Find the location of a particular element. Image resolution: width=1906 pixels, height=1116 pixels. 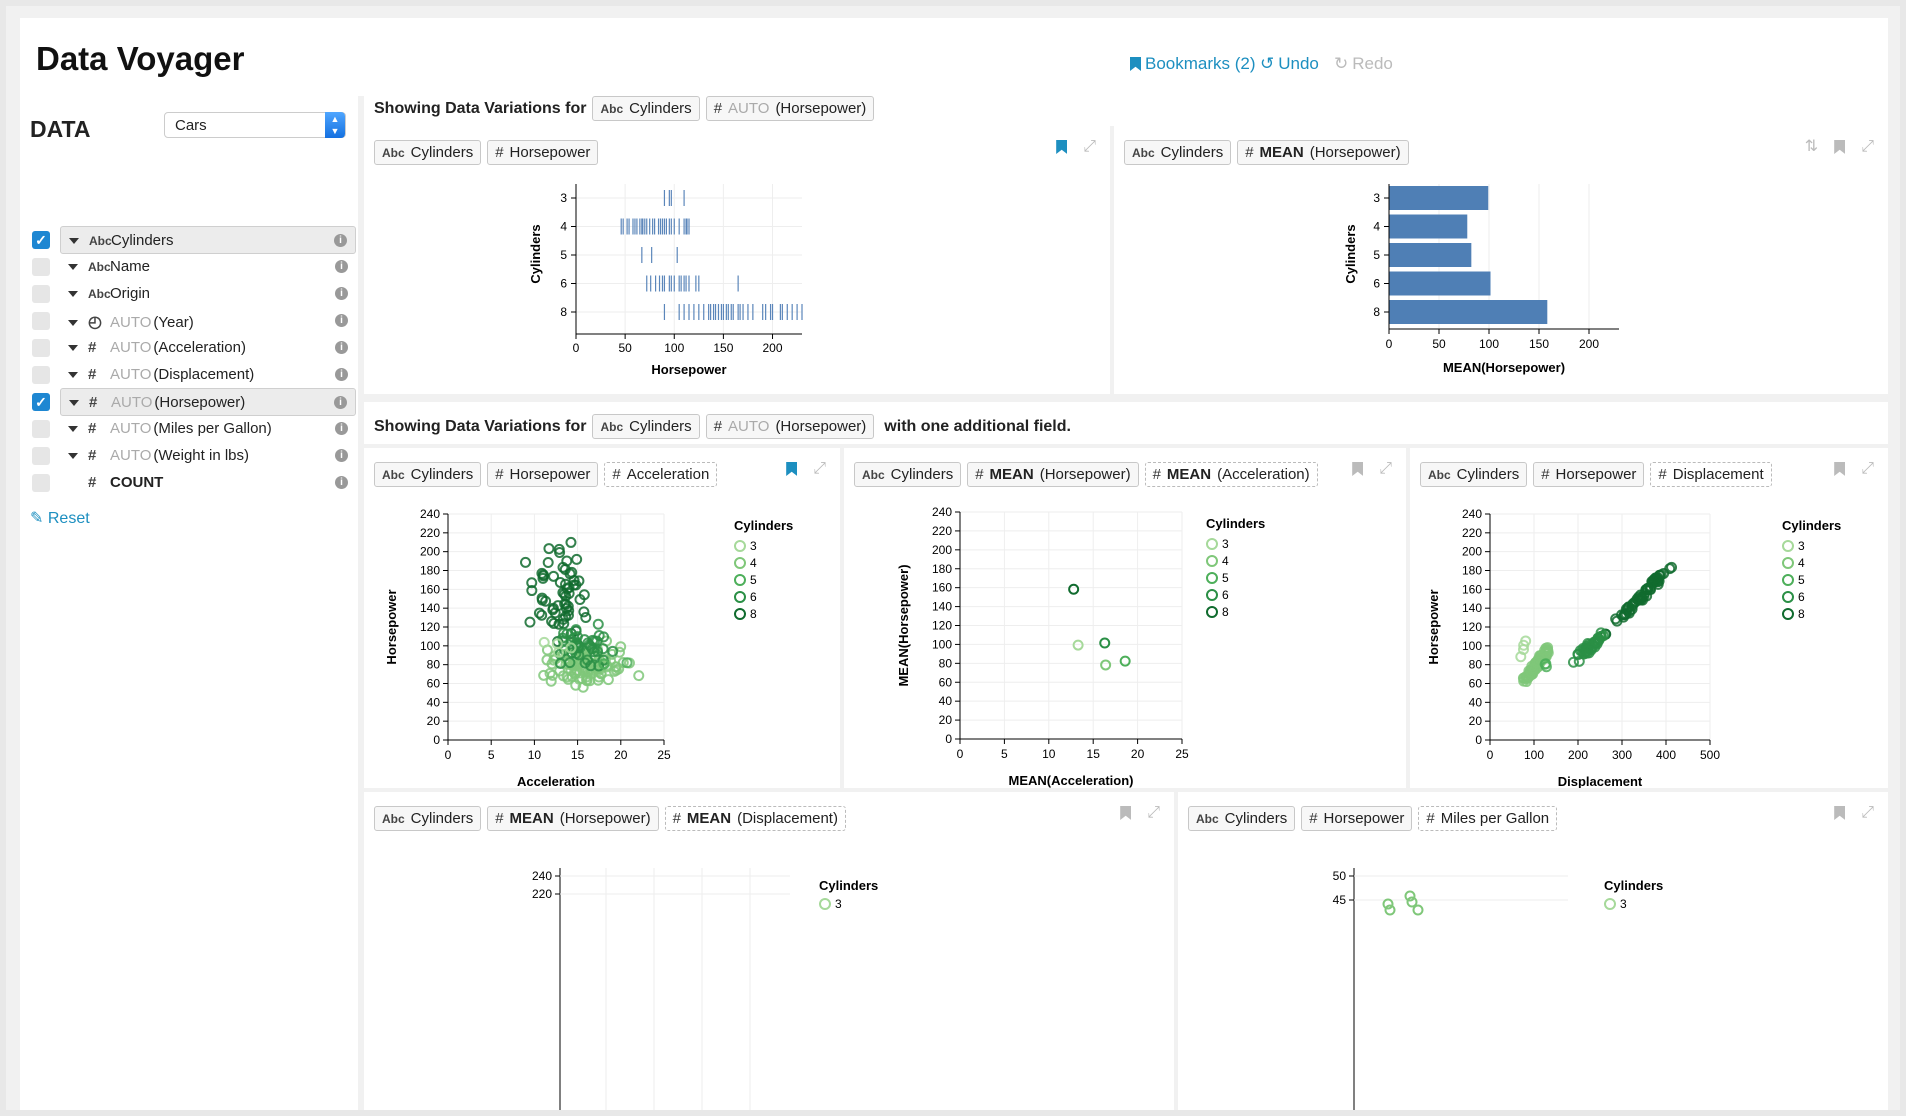

dataset-select: Cars ▲ ▼ is located at coordinates (255, 125).